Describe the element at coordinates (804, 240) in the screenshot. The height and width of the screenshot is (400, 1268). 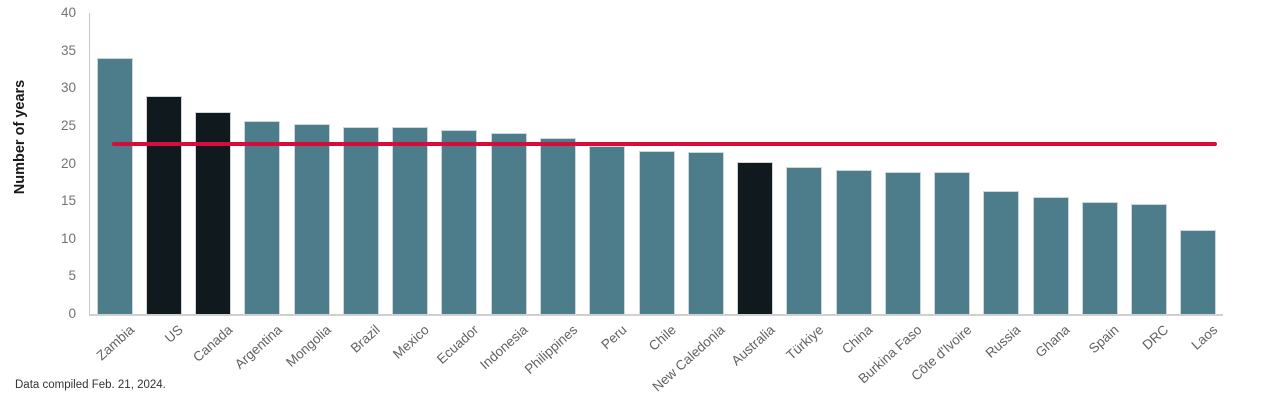
I see `bar-t-rkiye` at that location.